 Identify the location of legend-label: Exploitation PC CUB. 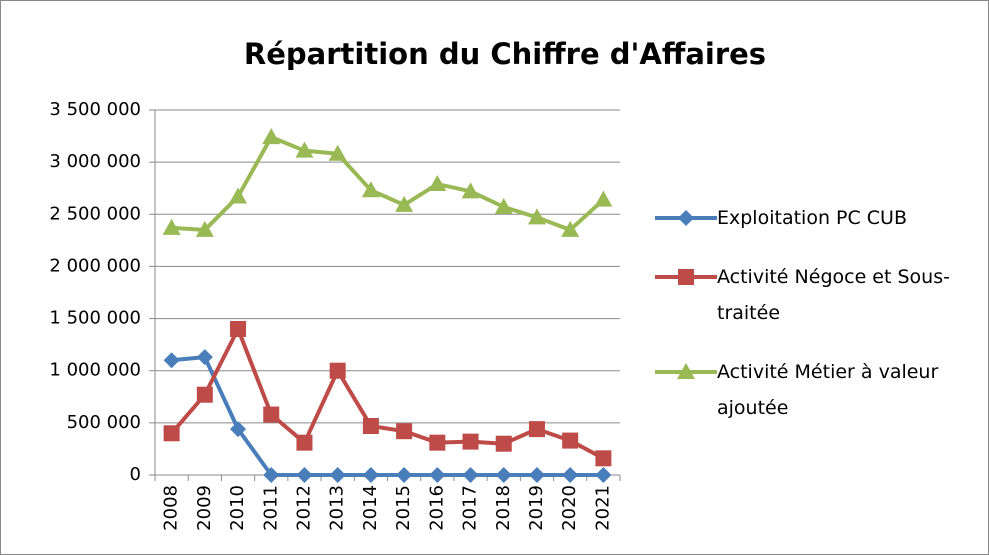
(812, 218).